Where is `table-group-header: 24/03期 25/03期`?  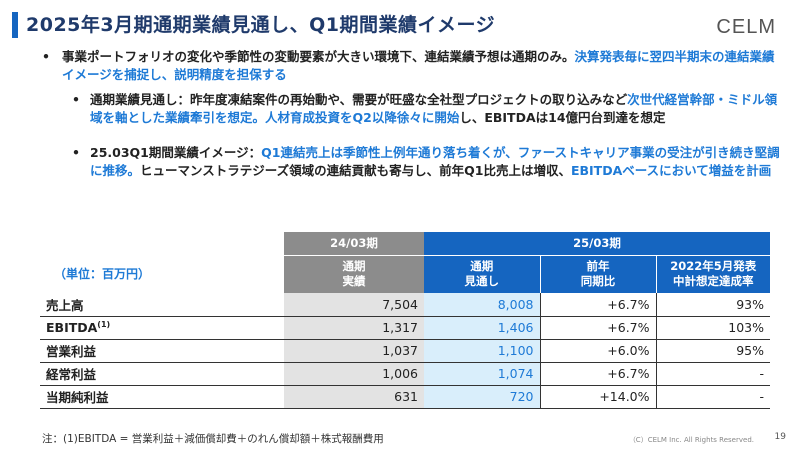
table-group-header: 24/03期 25/03期 is located at coordinates (405, 243).